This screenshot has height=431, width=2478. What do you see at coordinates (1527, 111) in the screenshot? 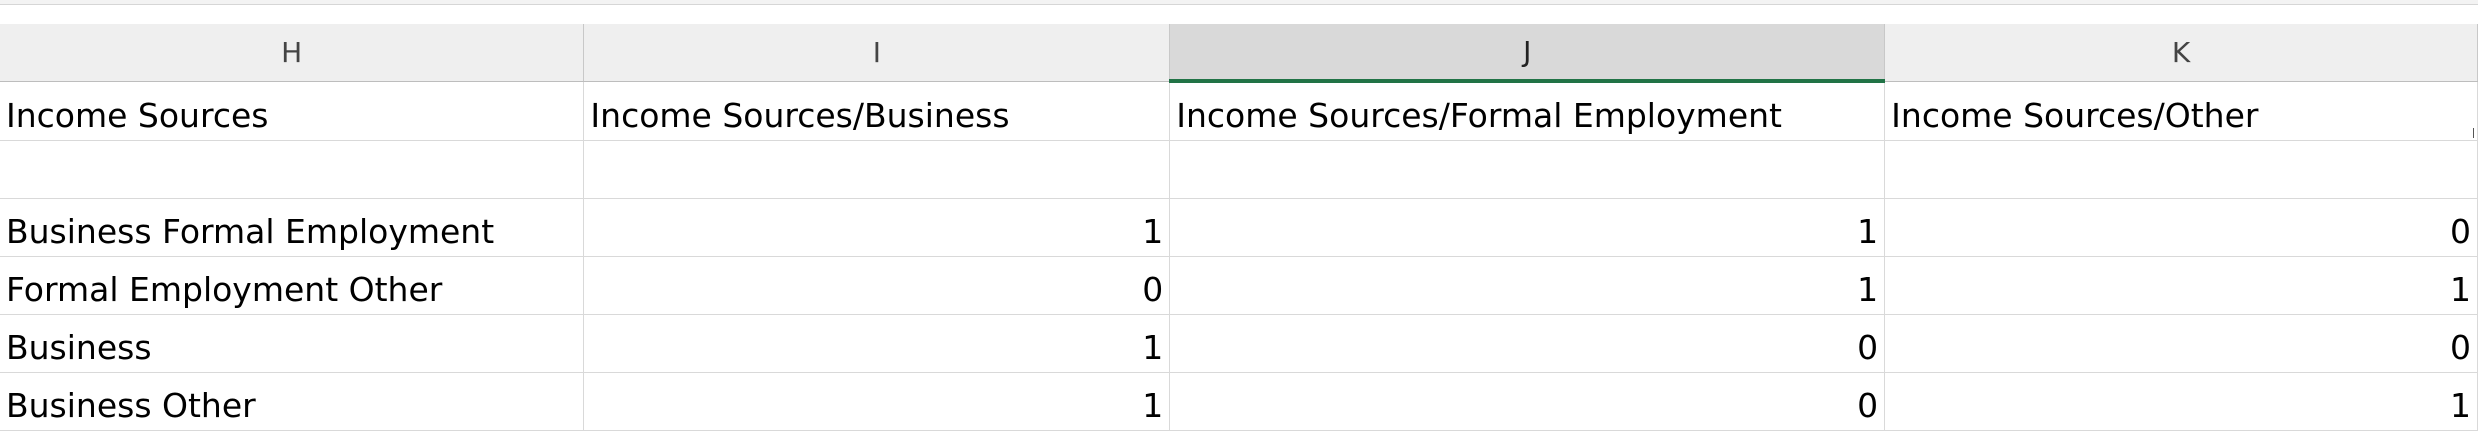
I see `cell-header-formal-employment: Income Sources/Formal Employment` at bounding box center [1527, 111].